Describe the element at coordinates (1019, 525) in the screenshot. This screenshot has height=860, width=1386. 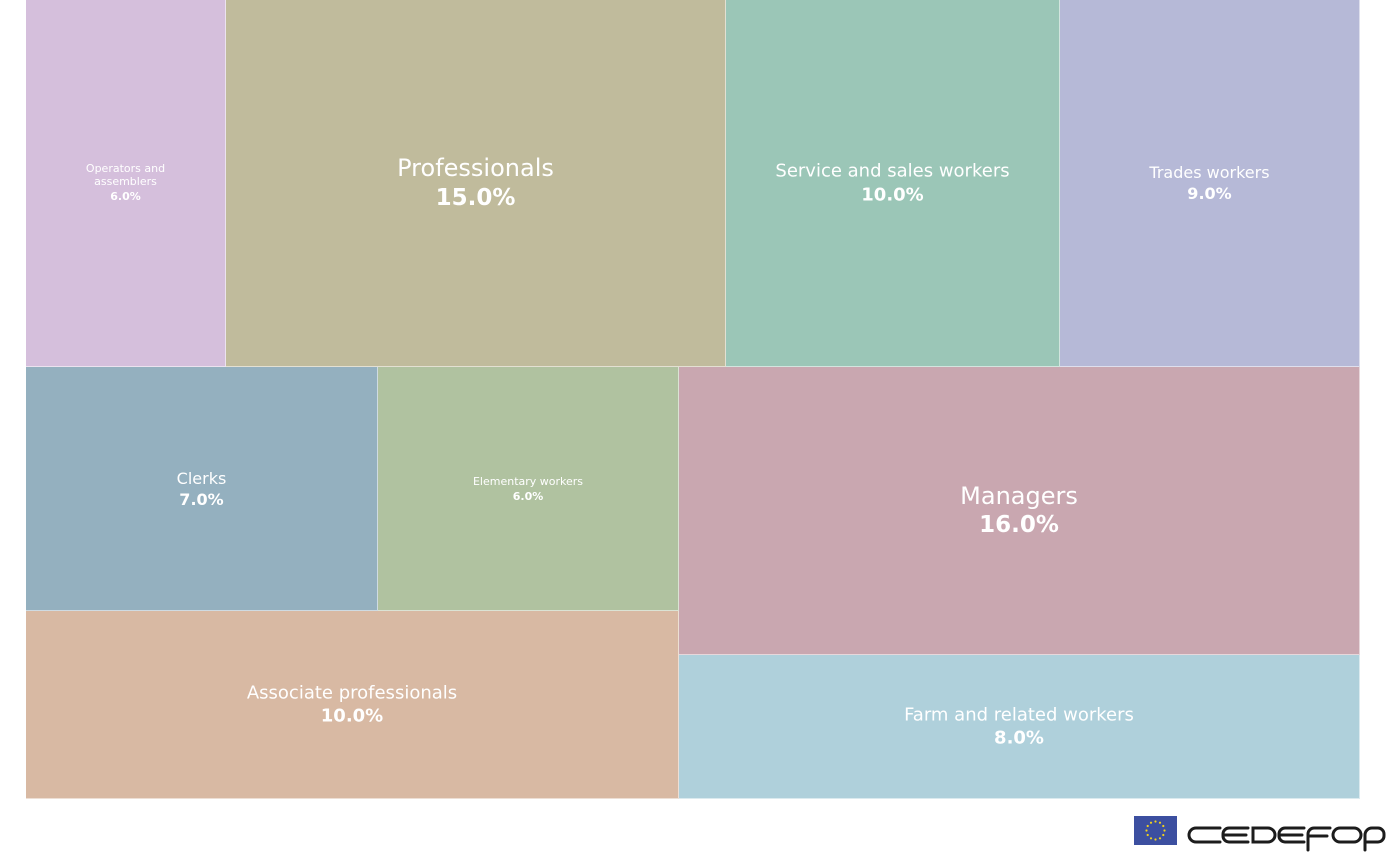
I see `tile-value-label: 16.0%` at that location.